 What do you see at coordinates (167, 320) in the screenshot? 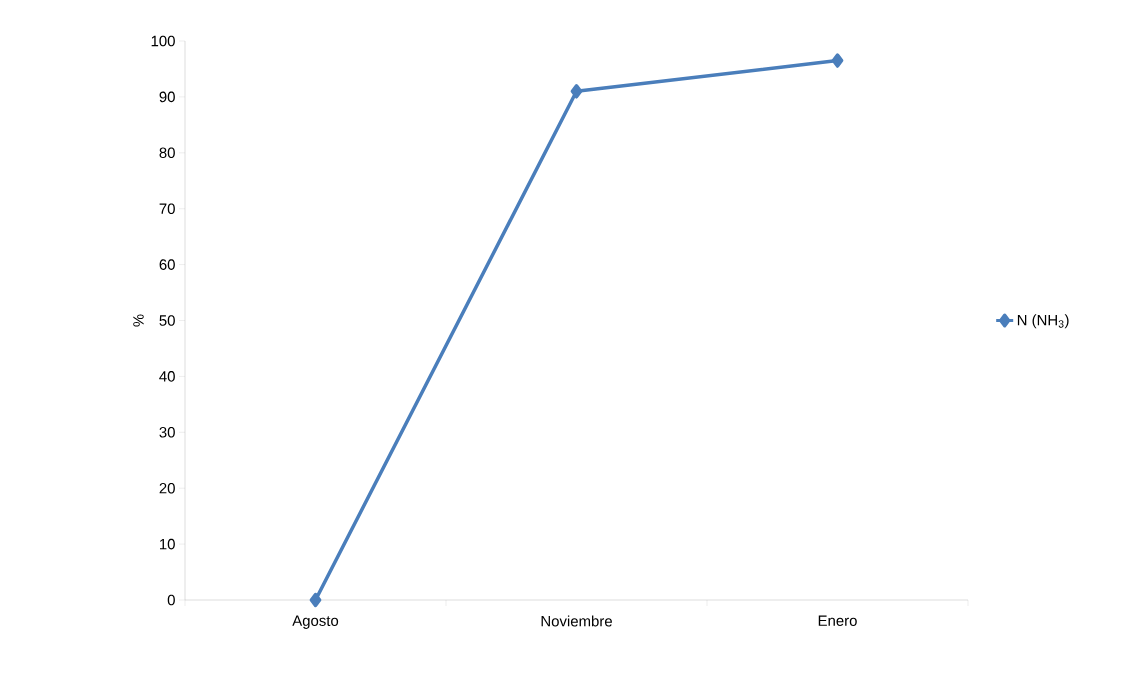
I see `y-tick-label: 50` at bounding box center [167, 320].